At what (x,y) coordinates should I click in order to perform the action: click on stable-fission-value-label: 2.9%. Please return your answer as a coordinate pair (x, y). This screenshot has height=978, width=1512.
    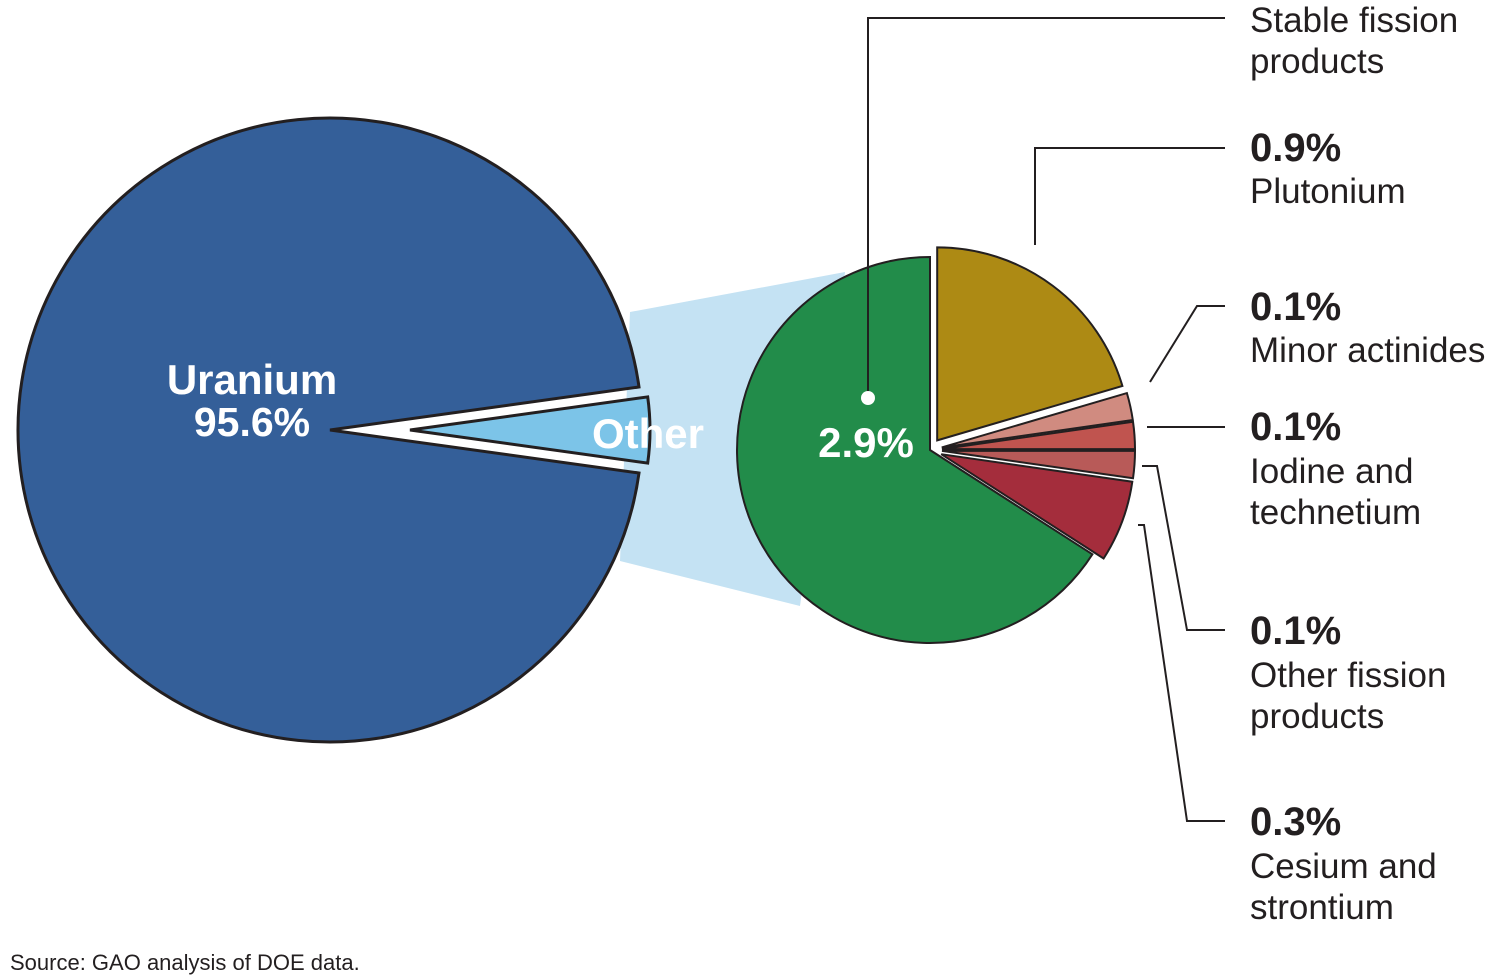
    Looking at the image, I should click on (866, 442).